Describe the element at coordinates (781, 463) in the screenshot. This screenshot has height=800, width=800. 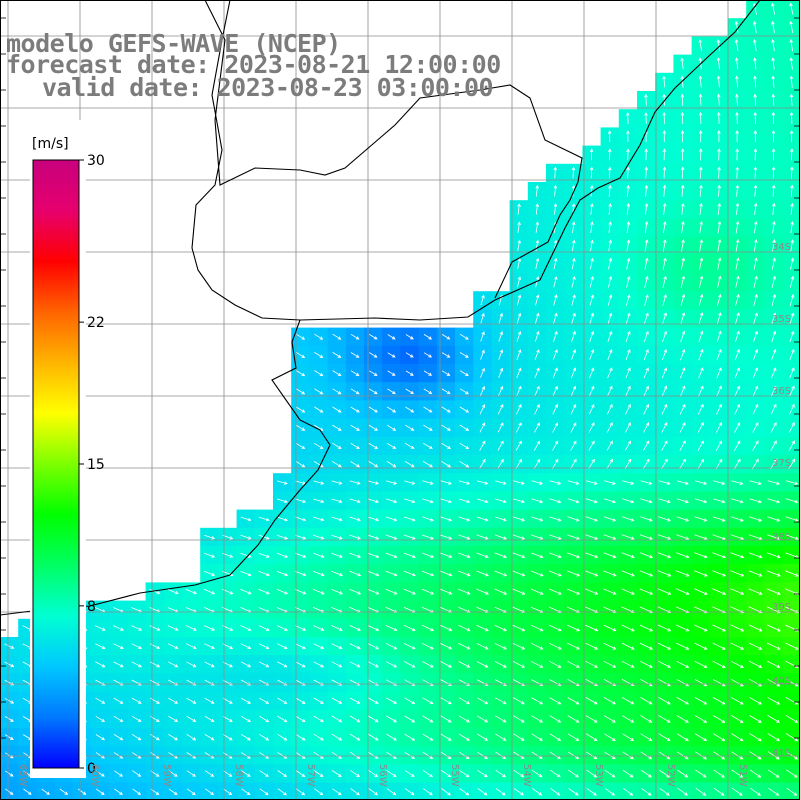
I see `latitude-label: 37S` at that location.